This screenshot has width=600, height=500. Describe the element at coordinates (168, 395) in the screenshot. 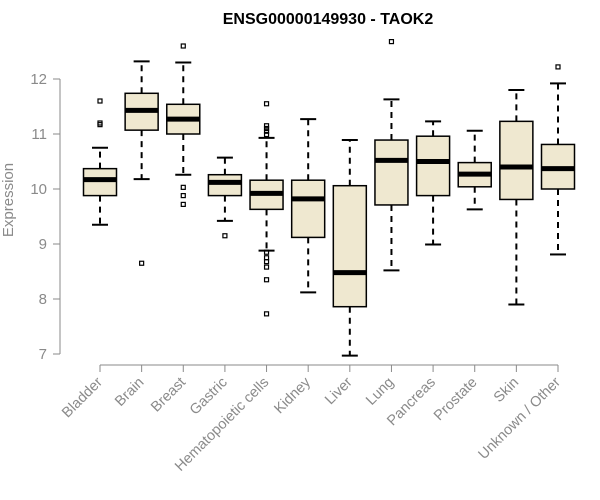

I see `x-tick-label: Breast` at that location.